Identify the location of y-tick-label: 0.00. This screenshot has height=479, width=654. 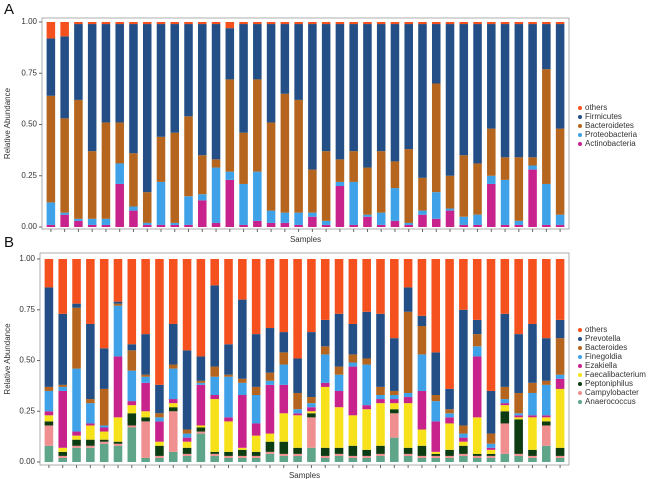
(27, 461).